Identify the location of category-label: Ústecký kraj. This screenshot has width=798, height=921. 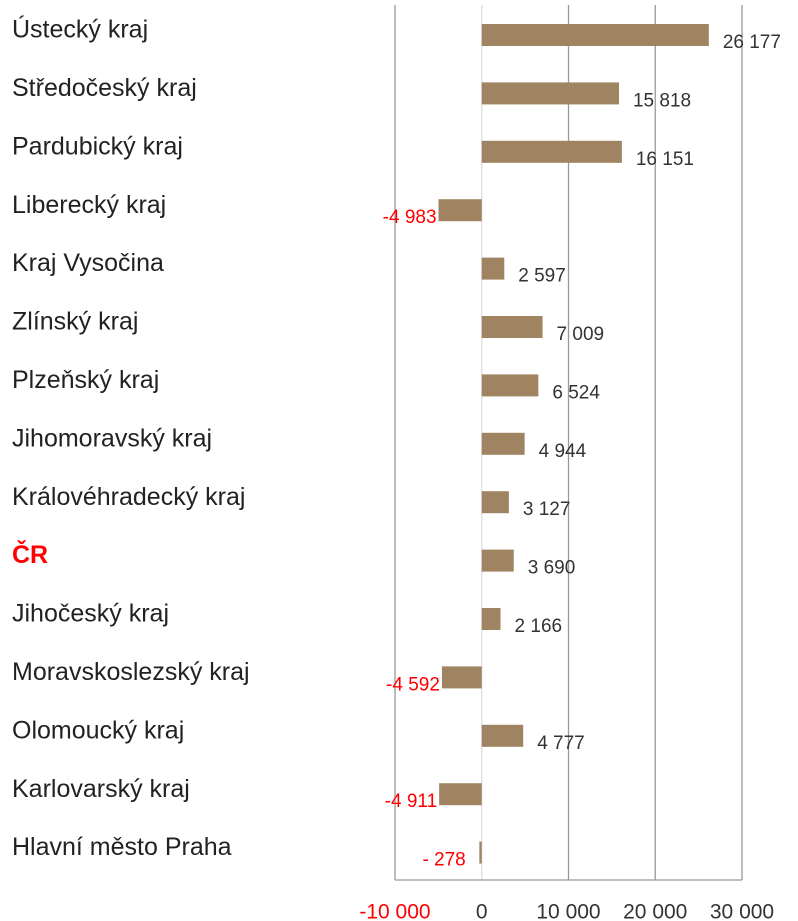
(80, 29).